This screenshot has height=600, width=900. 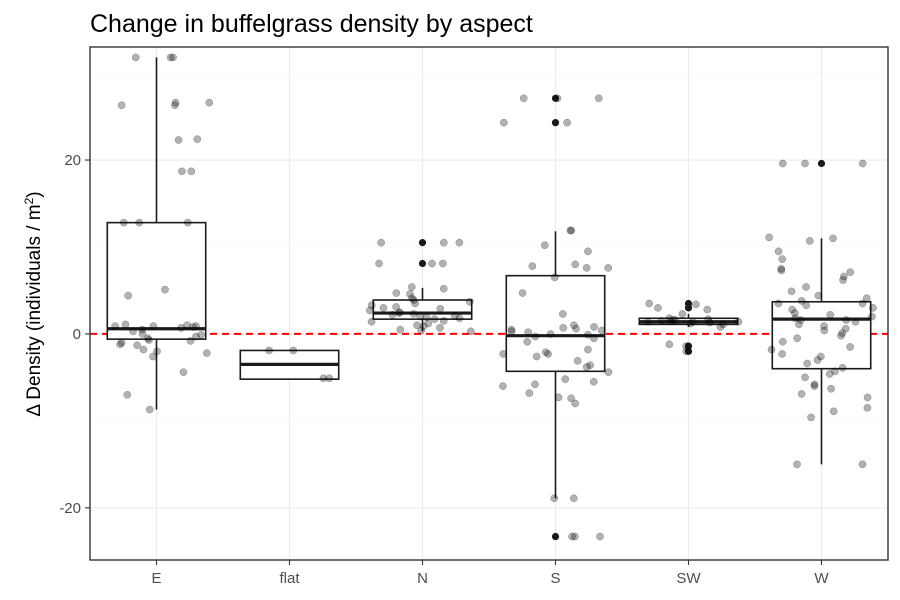 I want to click on points-sw, so click(x=693, y=327).